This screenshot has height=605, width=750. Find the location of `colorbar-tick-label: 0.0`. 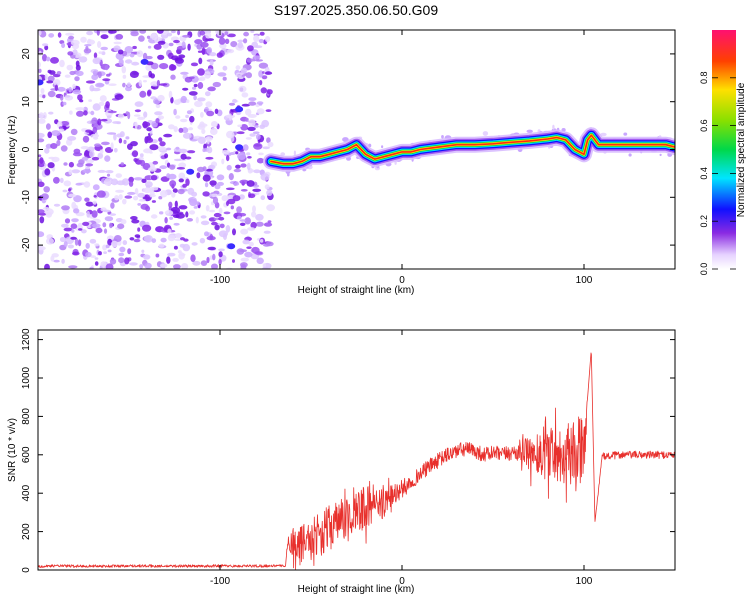

colorbar-tick-label: 0.0 is located at coordinates (704, 269).